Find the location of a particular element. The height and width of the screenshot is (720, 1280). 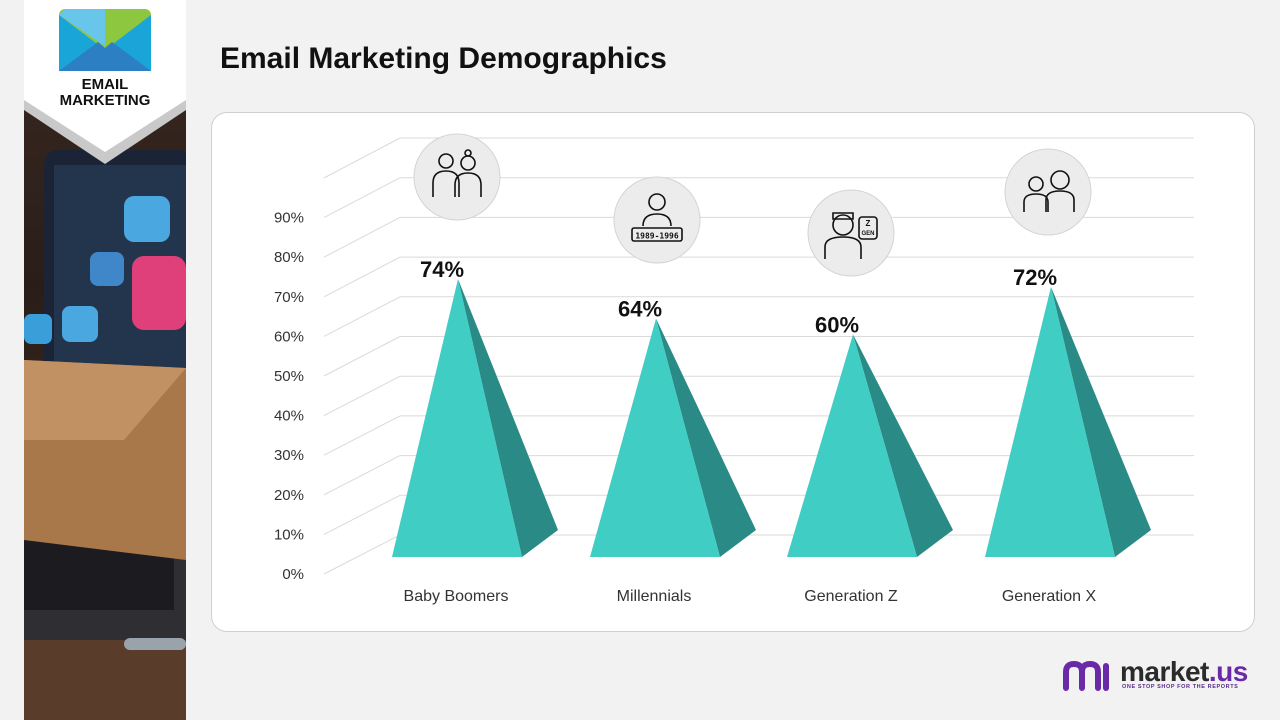

value-label: 72% is located at coordinates (1035, 277).